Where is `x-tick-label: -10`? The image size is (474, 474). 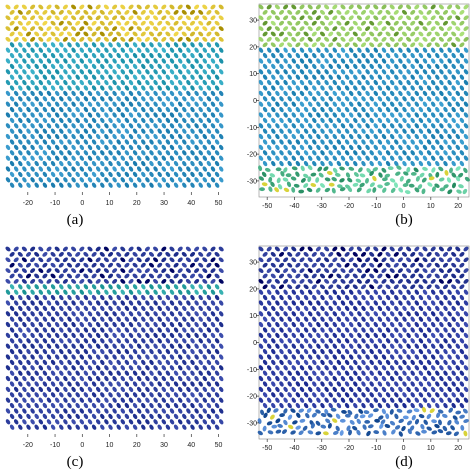 x-tick-label: -10 is located at coordinates (376, 448).